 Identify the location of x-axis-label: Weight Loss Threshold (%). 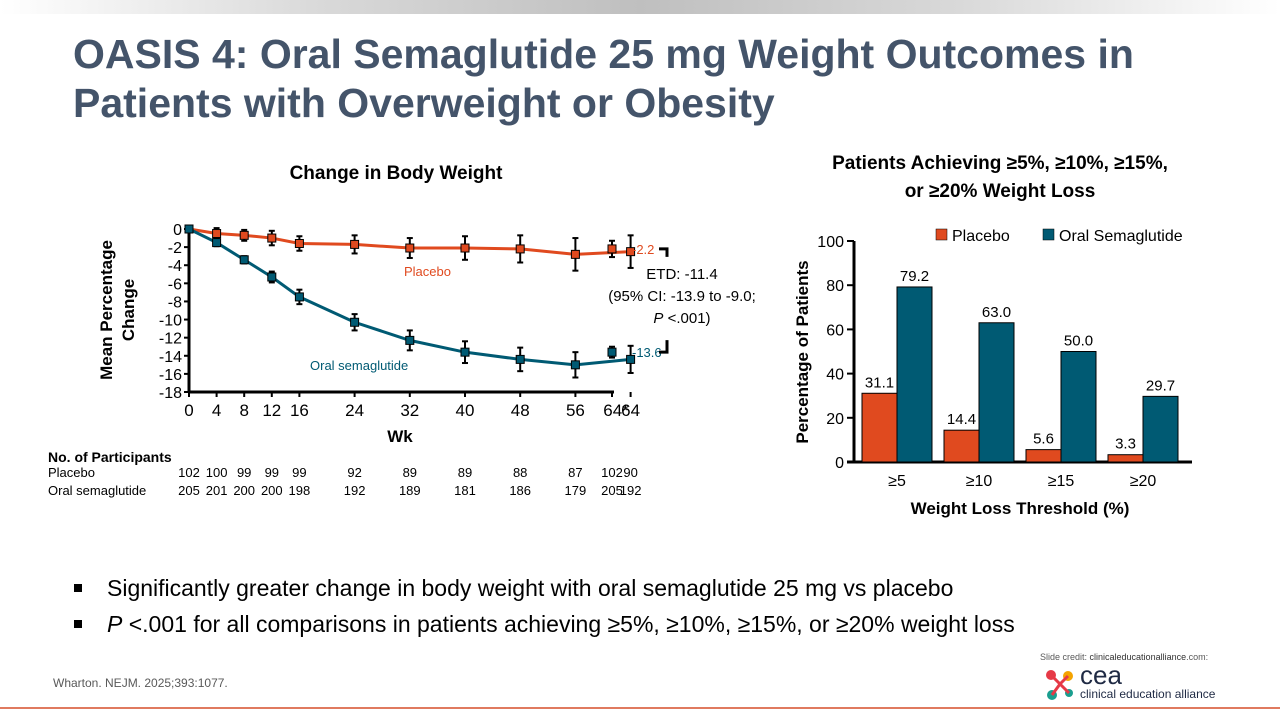
(1020, 508).